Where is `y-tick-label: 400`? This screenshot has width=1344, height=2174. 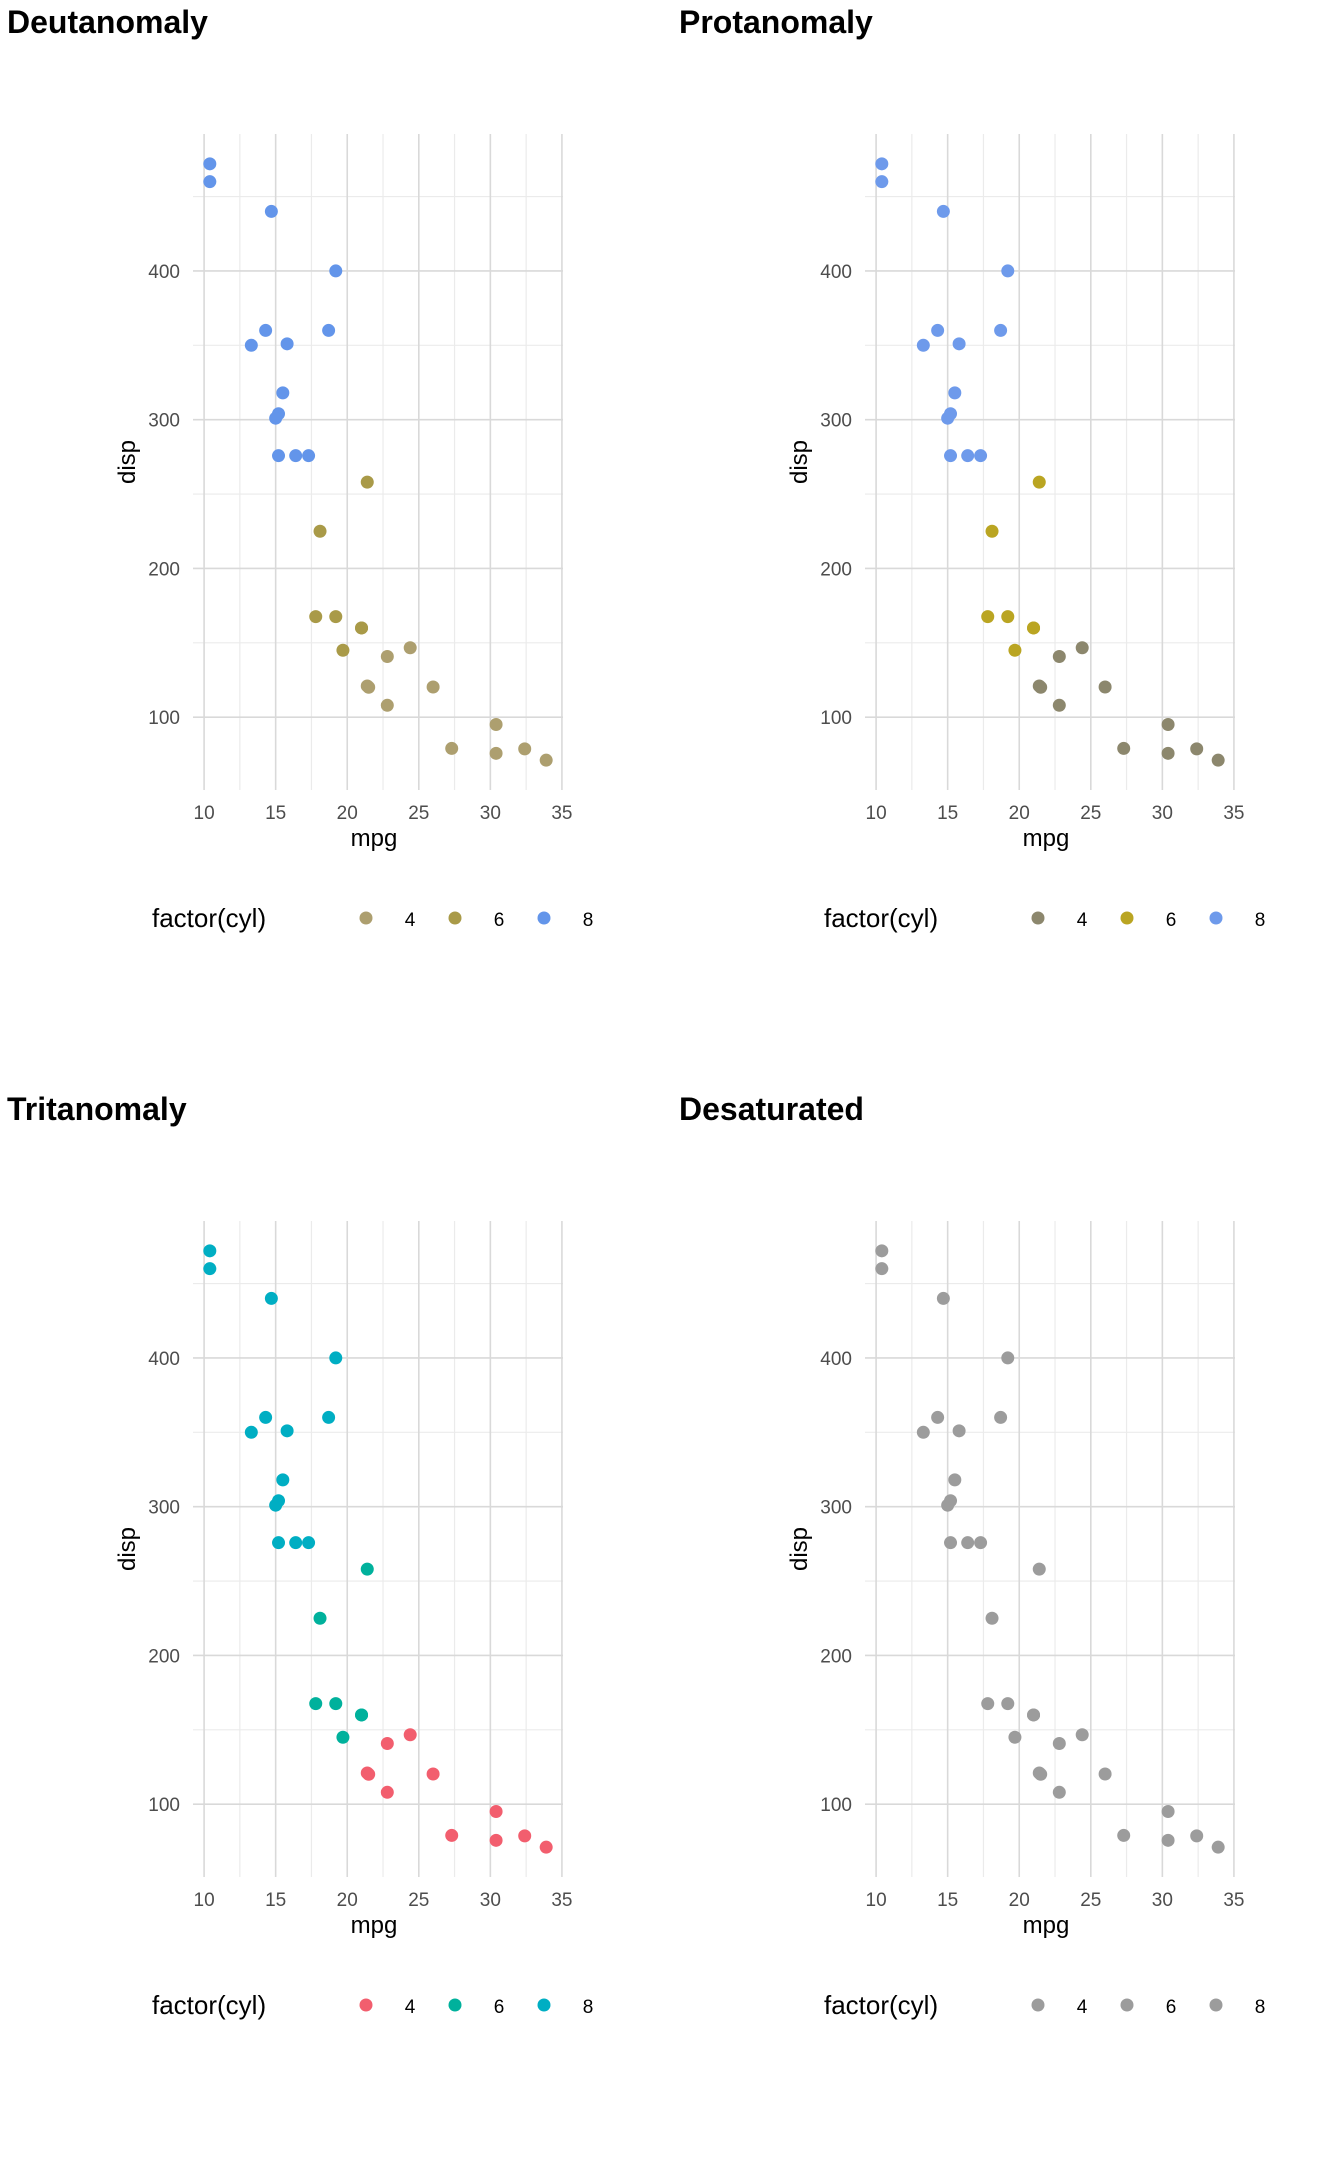 y-tick-label: 400 is located at coordinates (164, 272).